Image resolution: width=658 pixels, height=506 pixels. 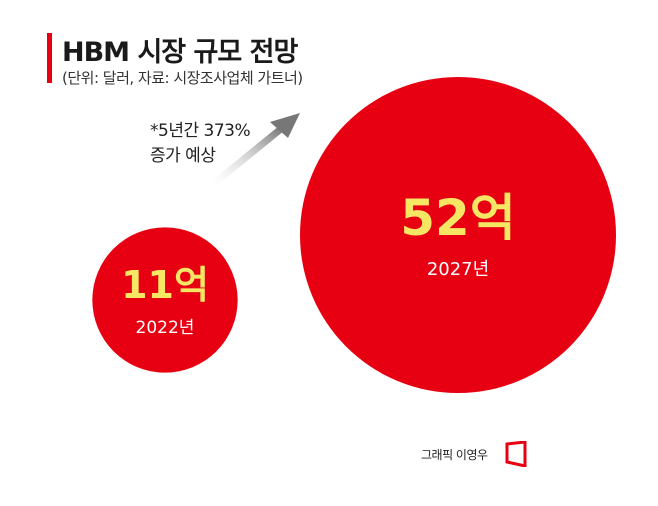 I want to click on growth-annotation-line2: 증가 예상, so click(x=183, y=156).